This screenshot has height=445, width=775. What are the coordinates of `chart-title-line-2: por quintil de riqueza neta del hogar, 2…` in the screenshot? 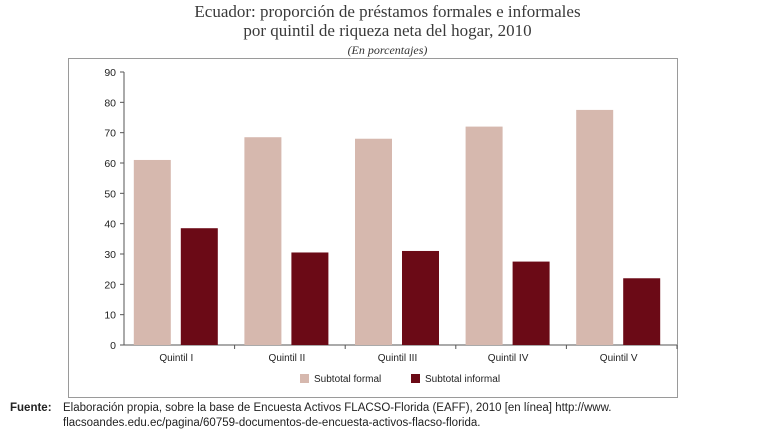 It's located at (387, 30).